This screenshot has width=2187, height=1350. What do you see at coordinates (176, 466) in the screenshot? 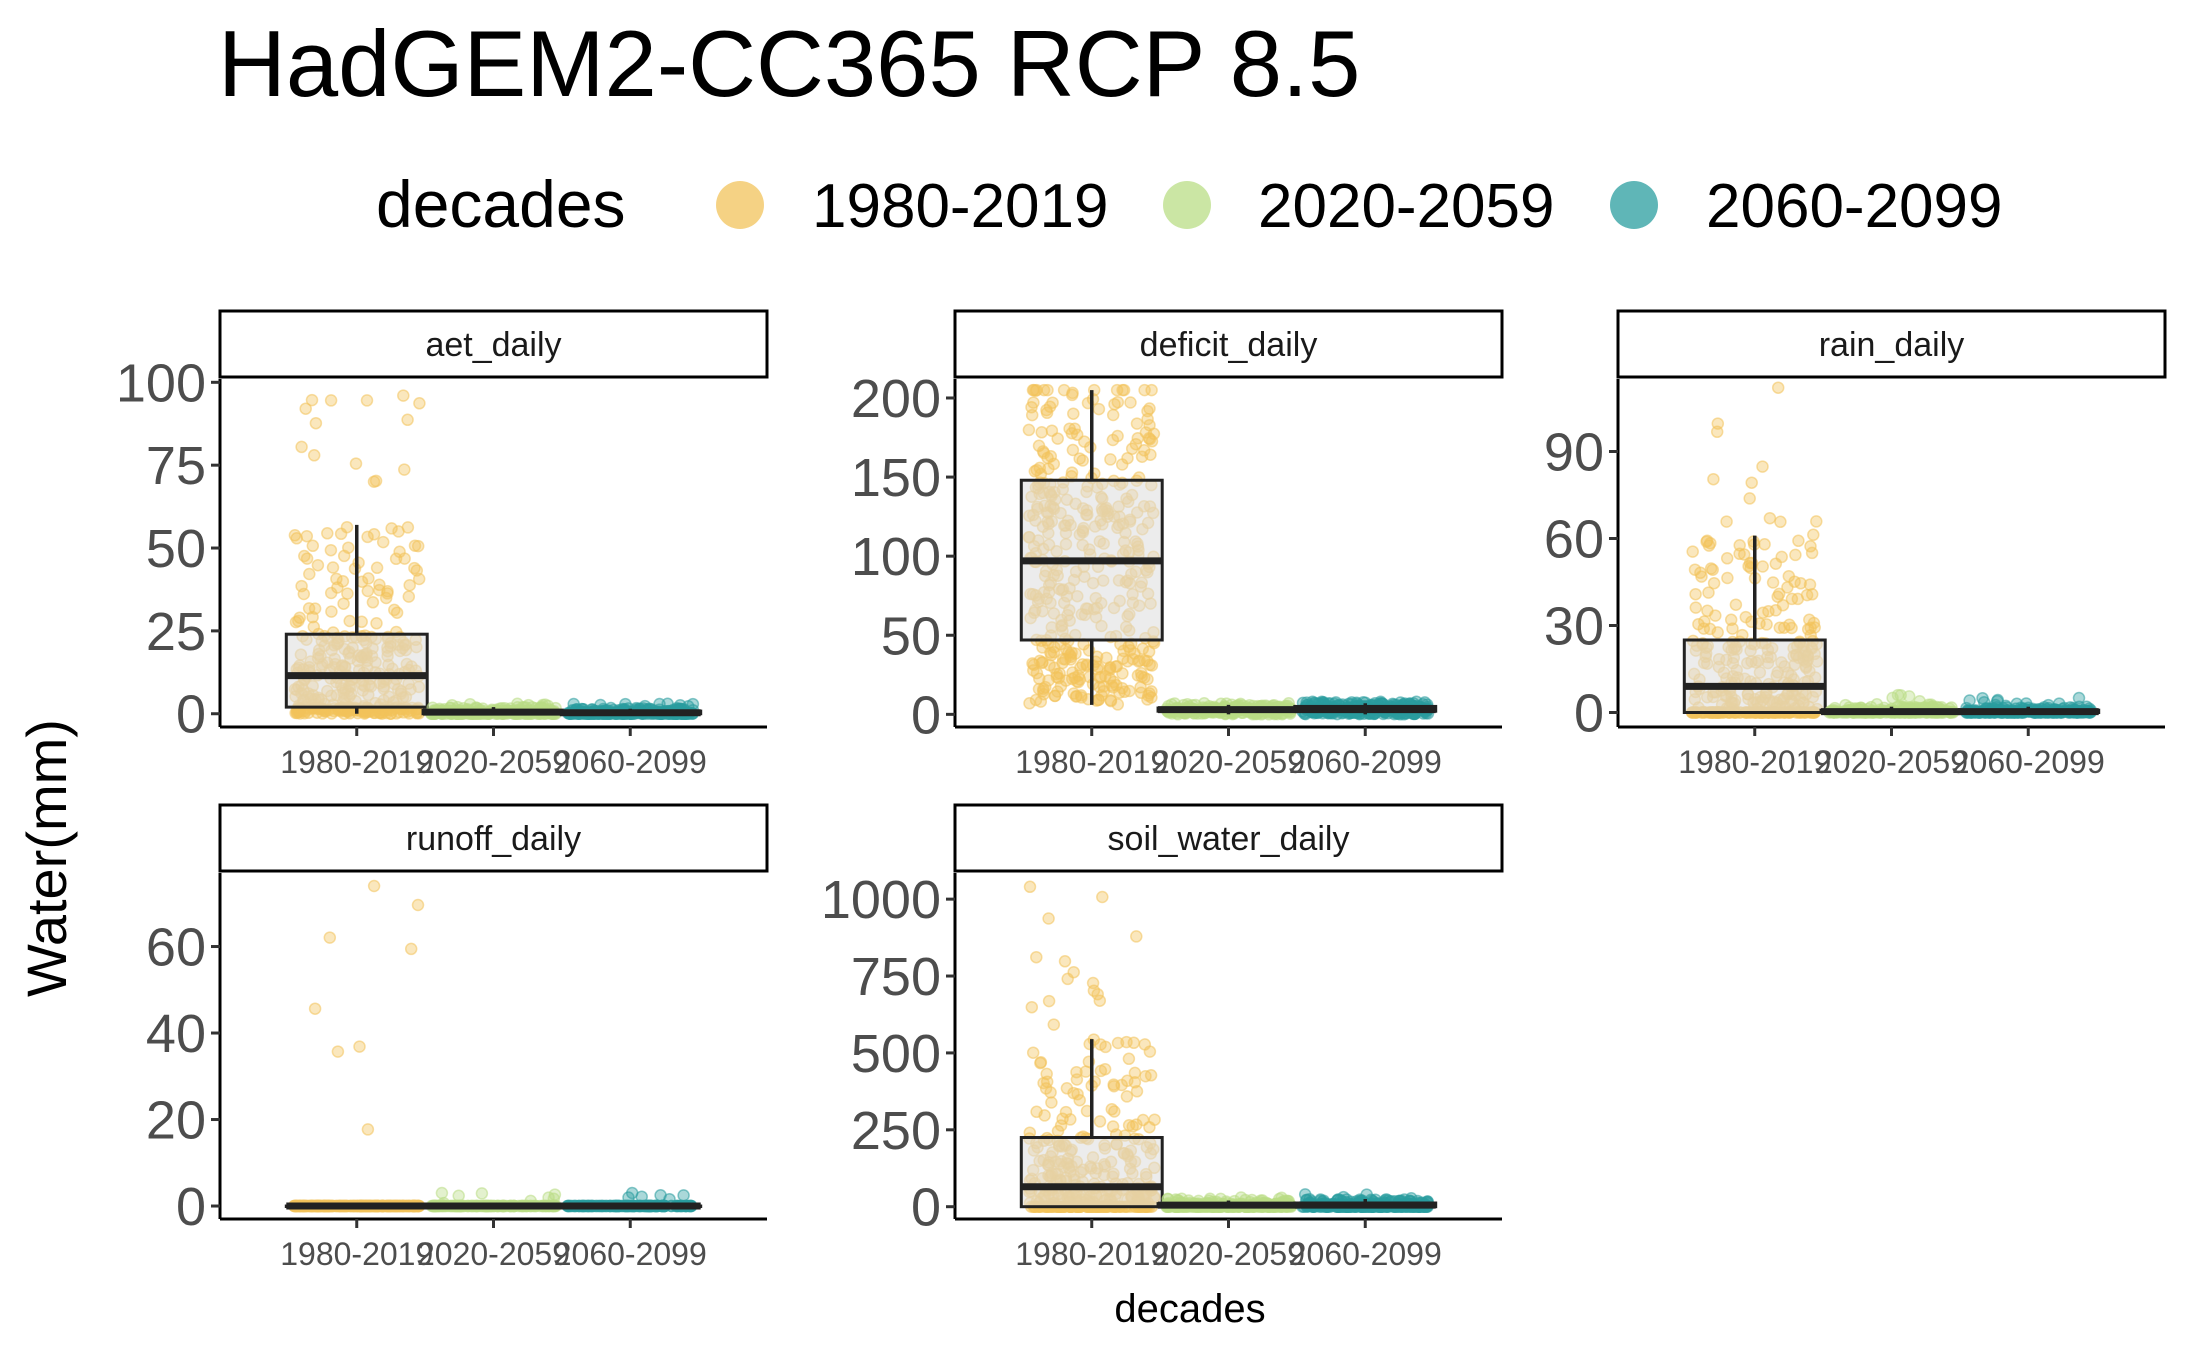
I see `y-tick-label: 75` at bounding box center [176, 466].